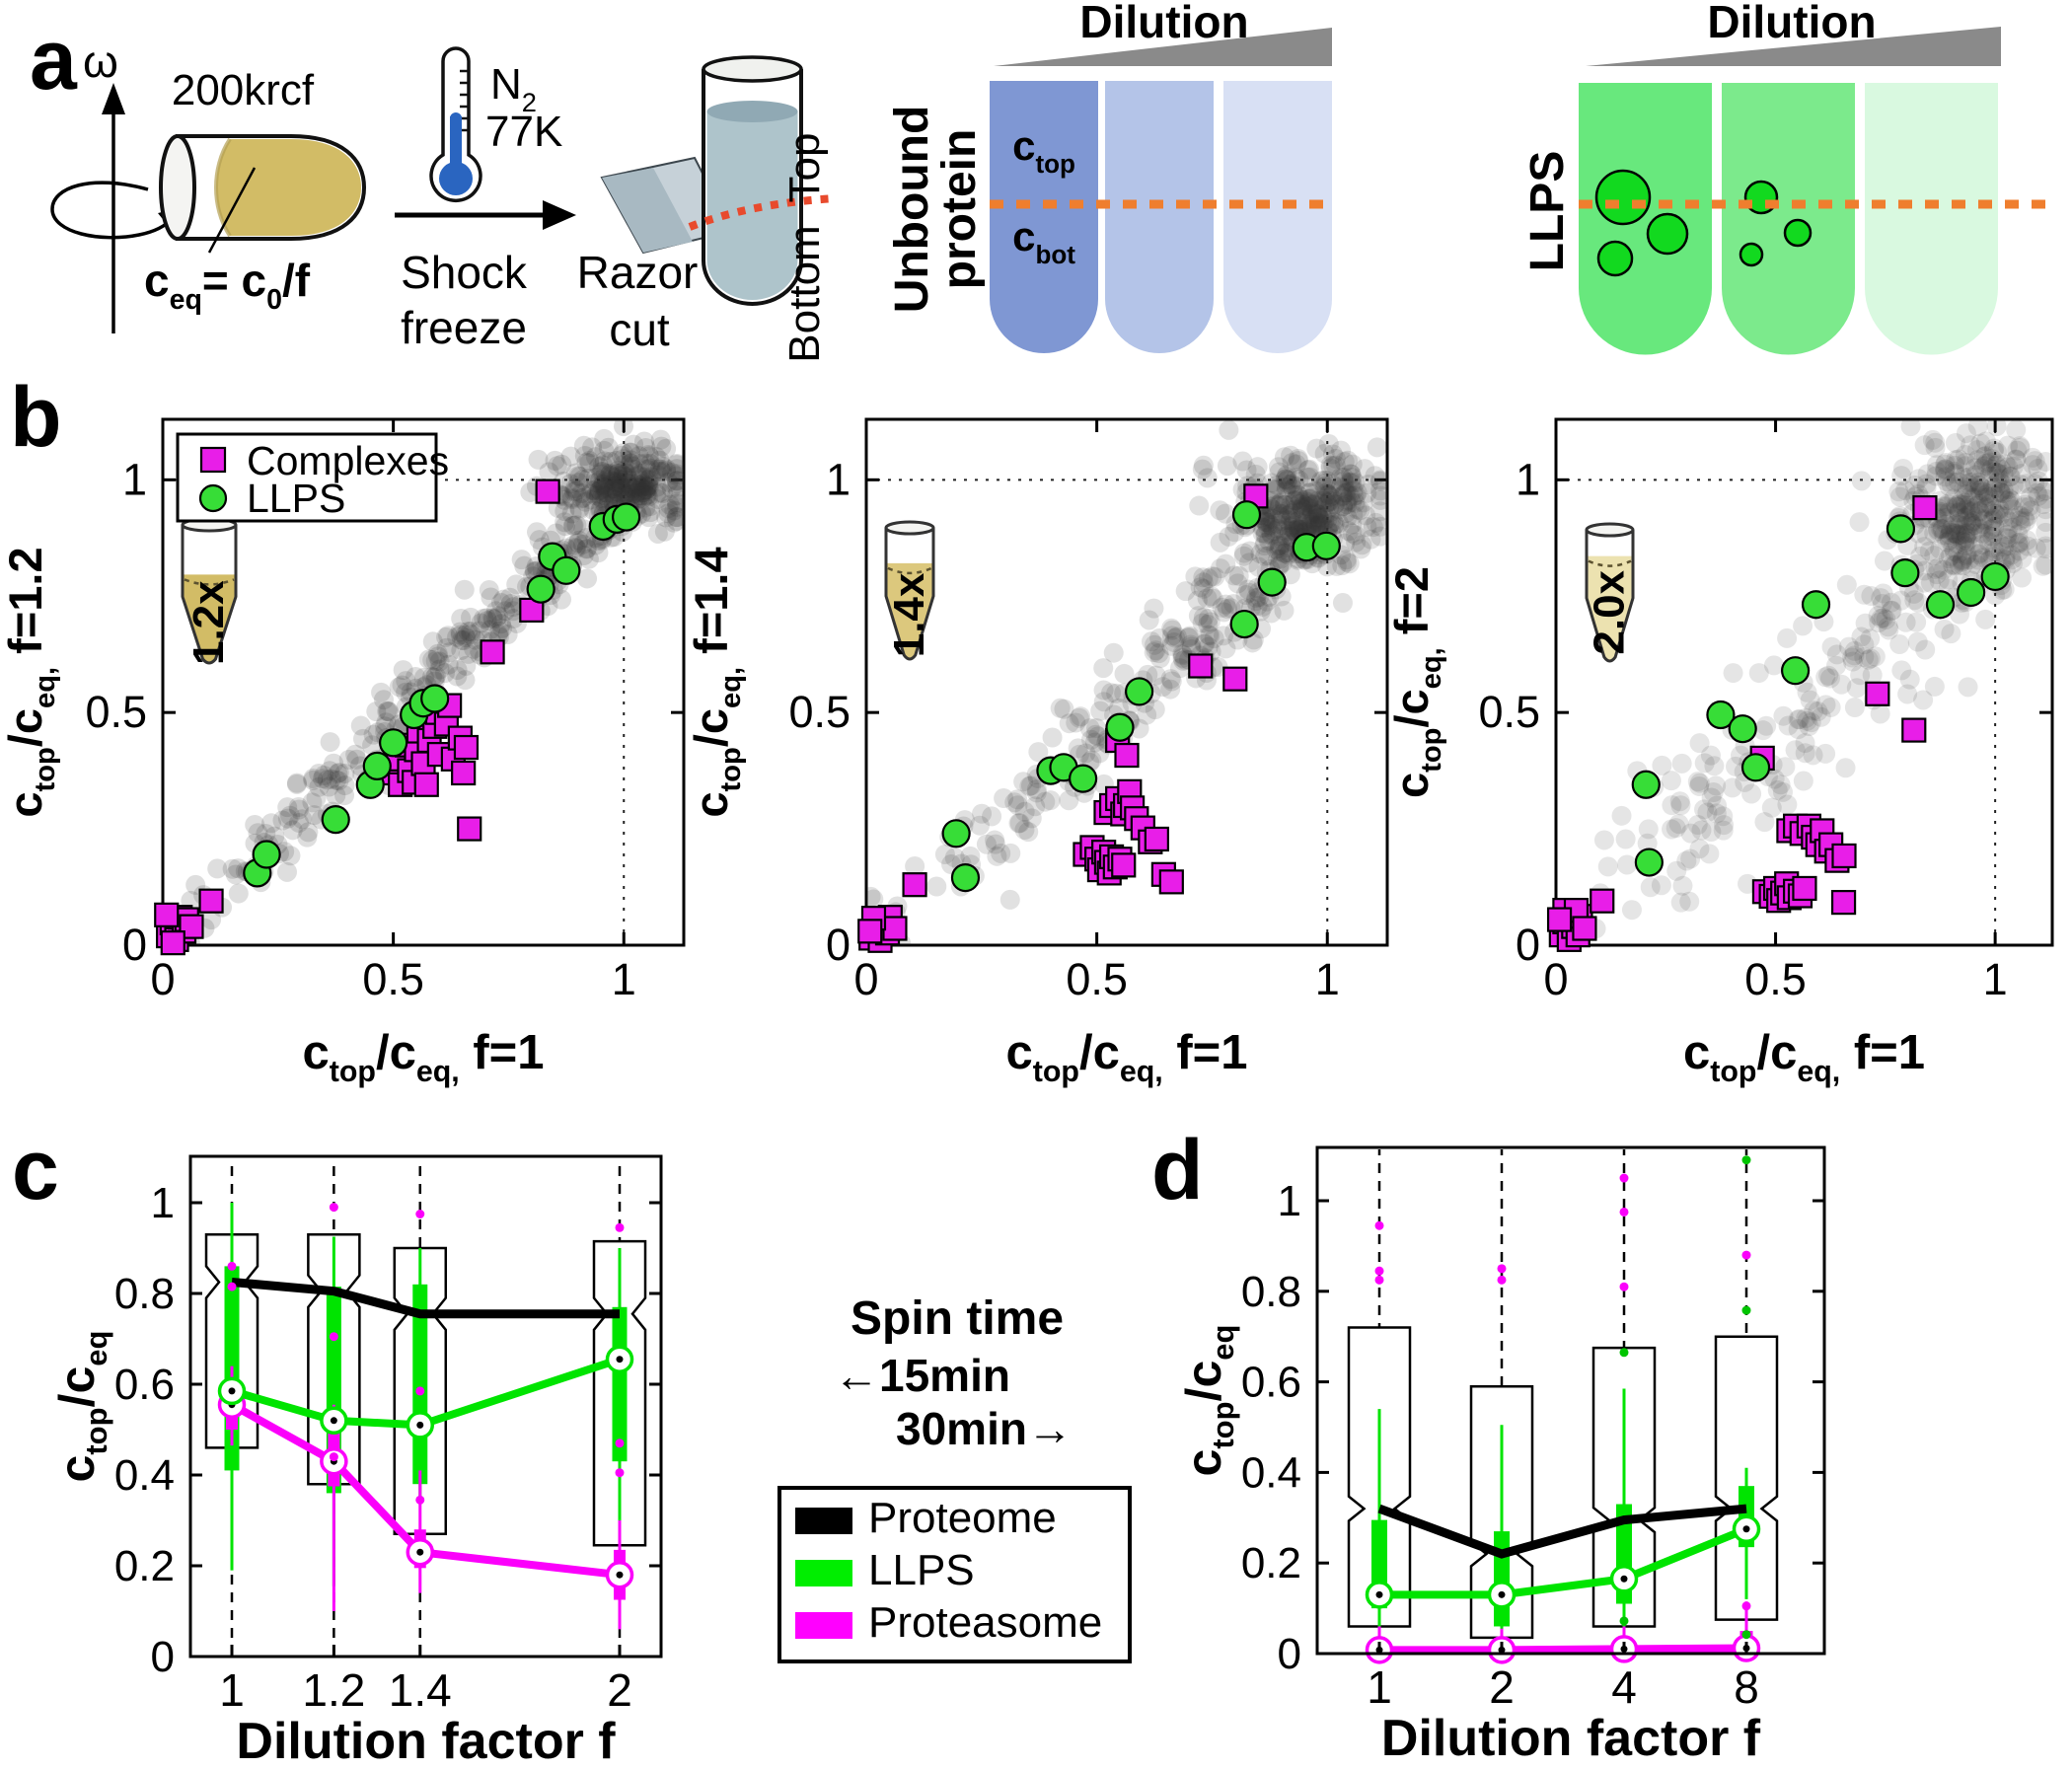 The image size is (2072, 1770). What do you see at coordinates (144, 1566) in the screenshot?
I see `y-tick-label: 0.2` at bounding box center [144, 1566].